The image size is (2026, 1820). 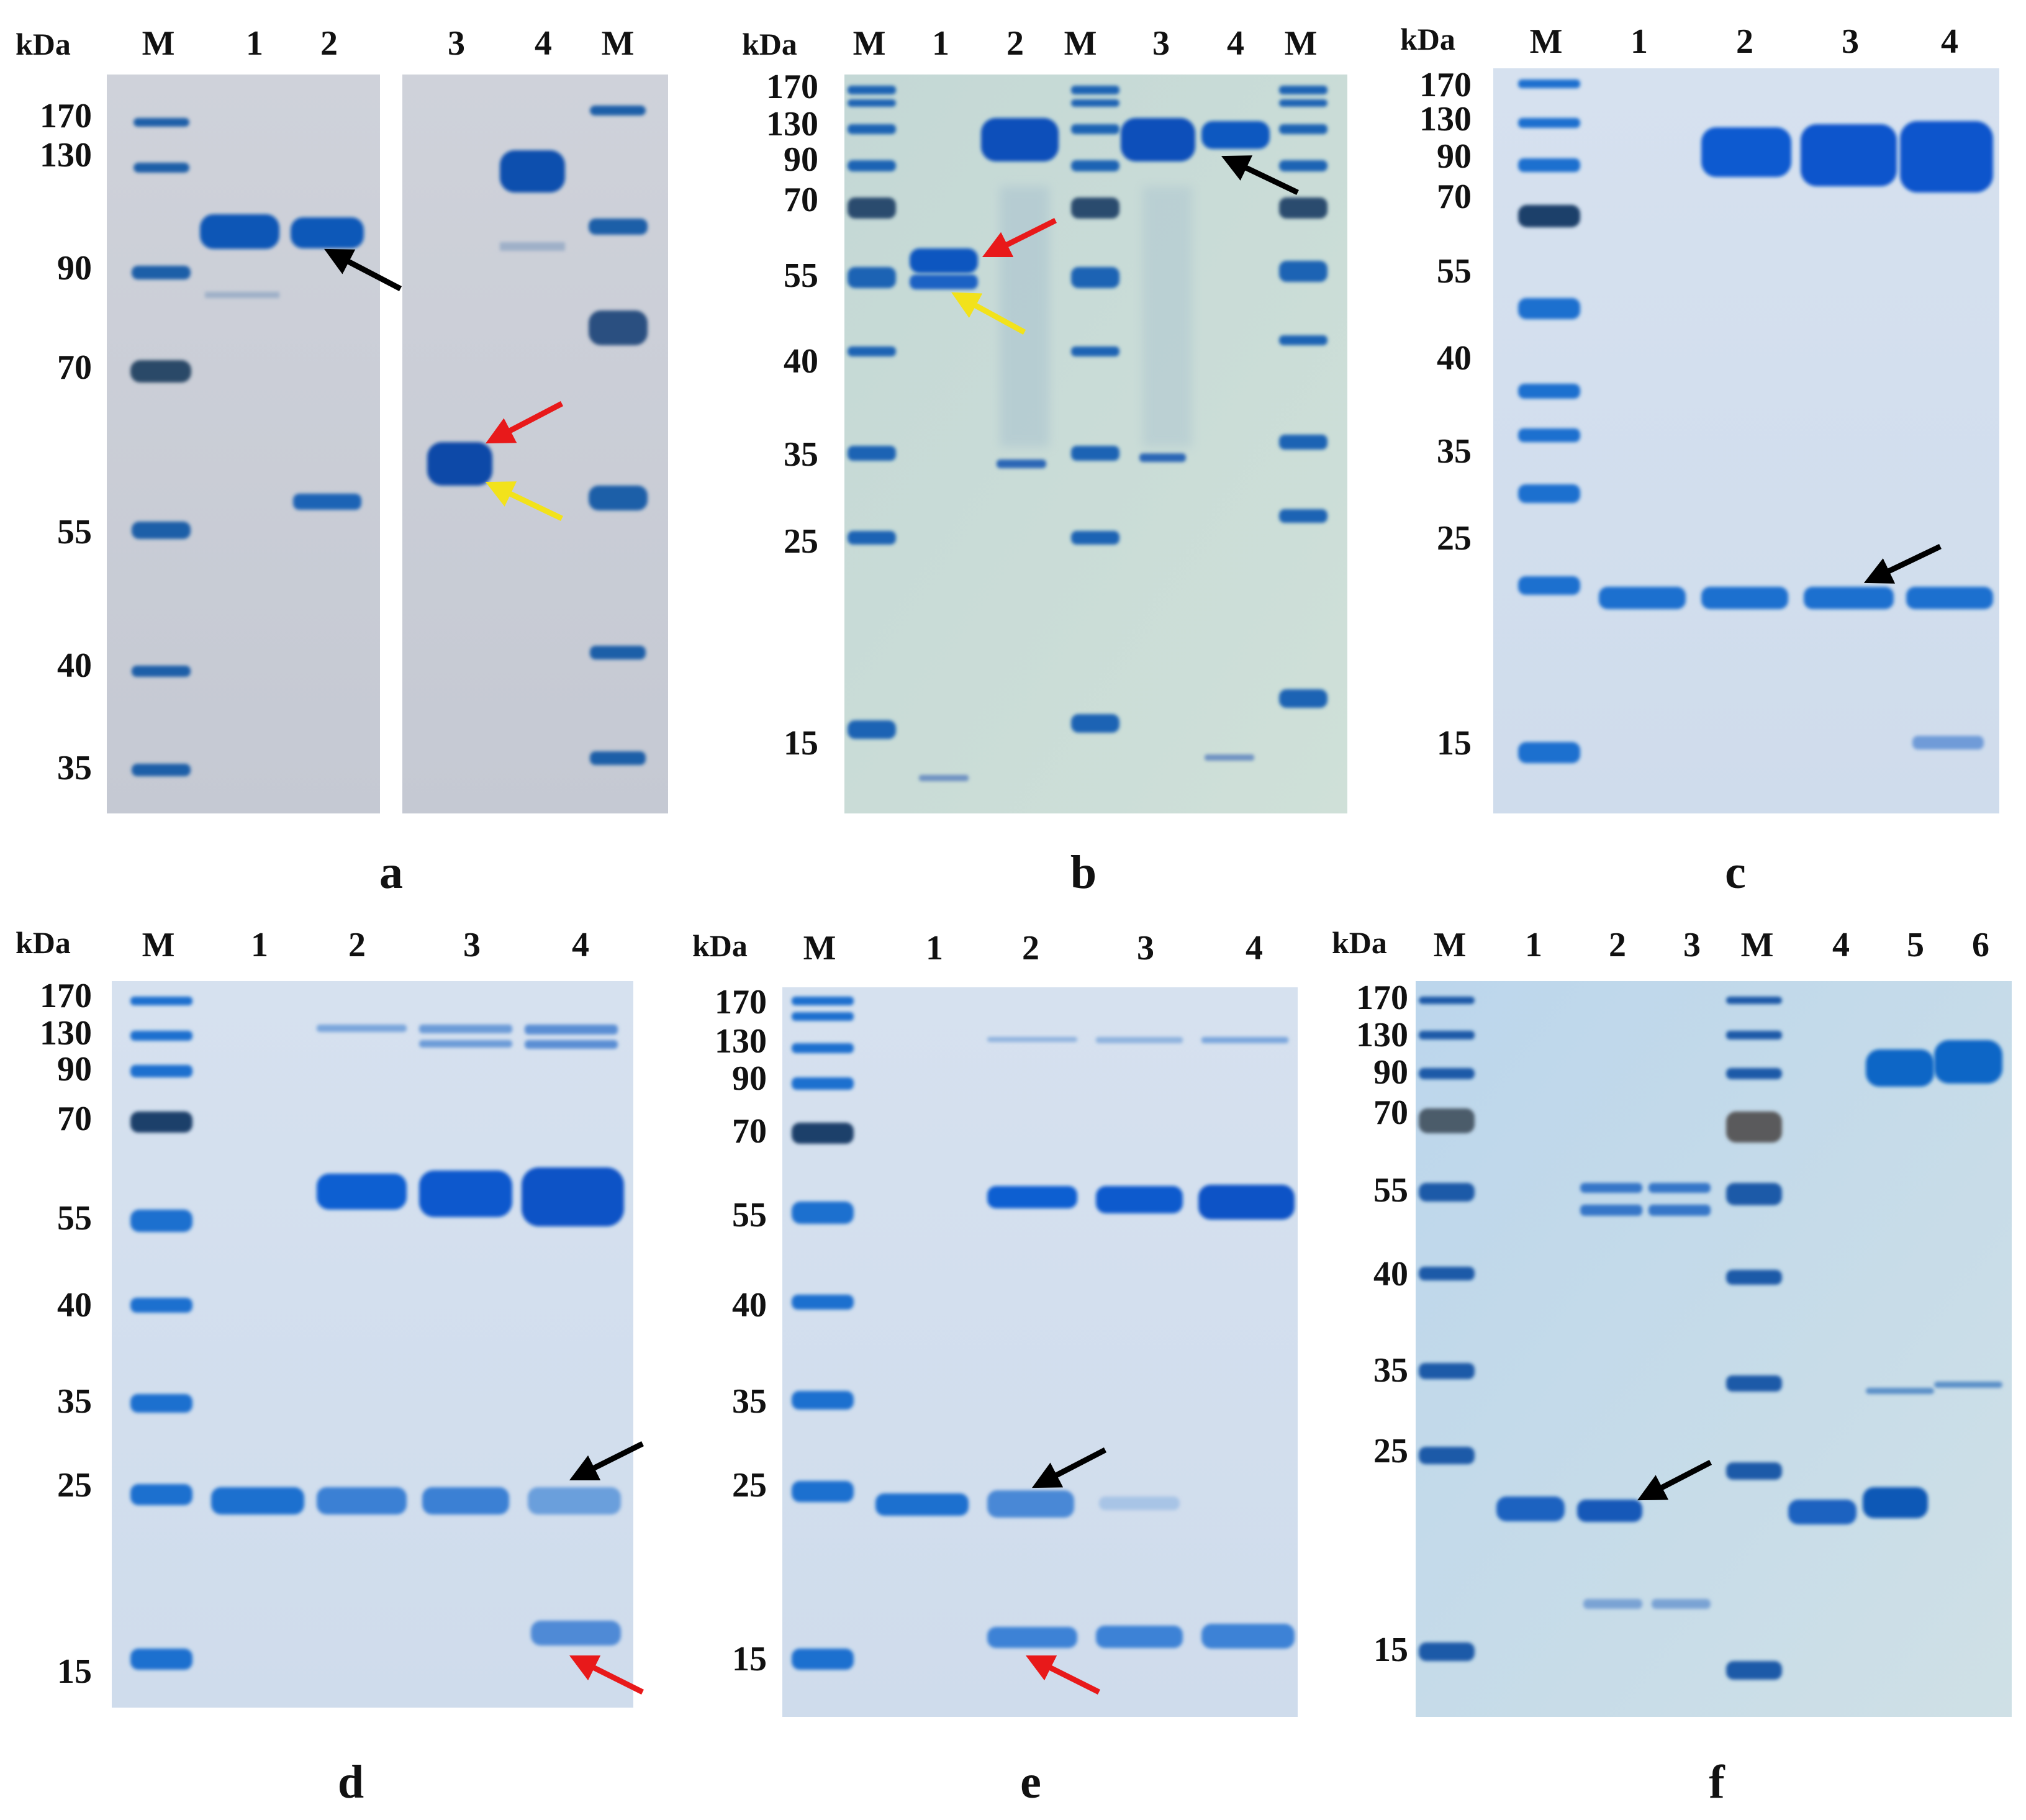 I want to click on marker-label-d-130: 130, so click(x=66, y=1033).